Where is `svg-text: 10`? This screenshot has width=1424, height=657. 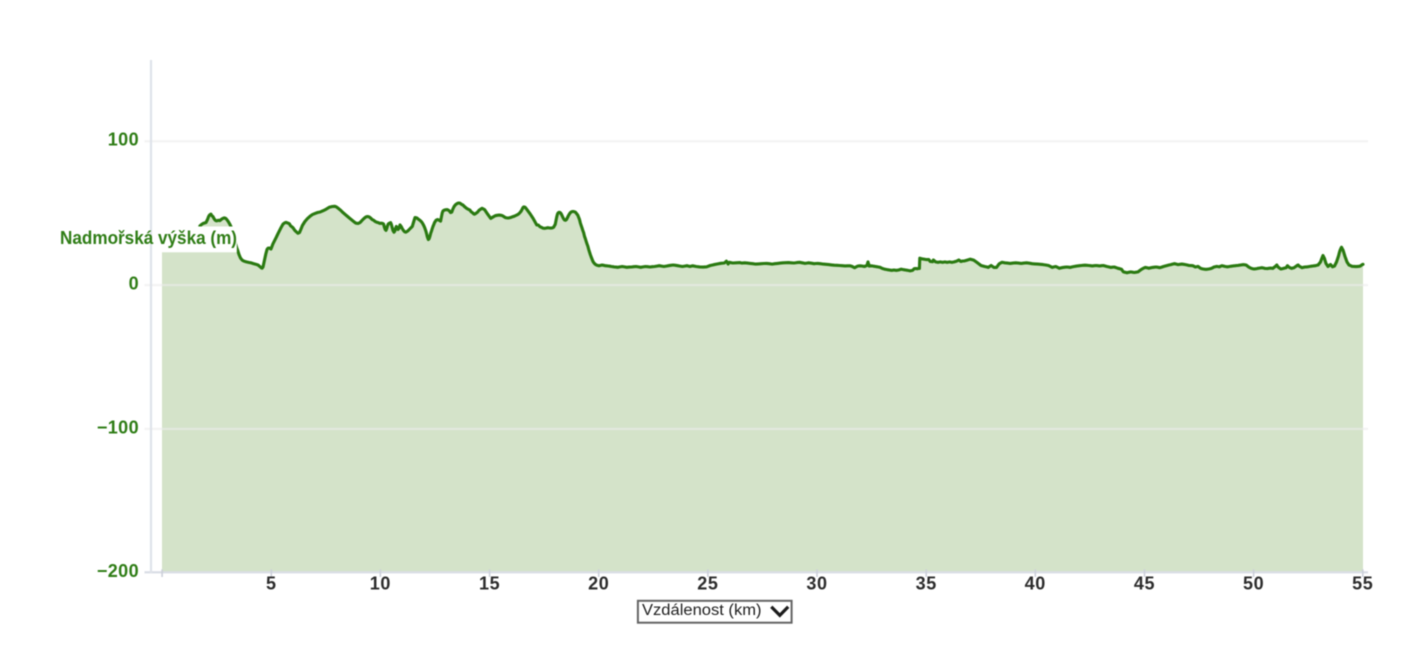 svg-text: 10 is located at coordinates (380, 583).